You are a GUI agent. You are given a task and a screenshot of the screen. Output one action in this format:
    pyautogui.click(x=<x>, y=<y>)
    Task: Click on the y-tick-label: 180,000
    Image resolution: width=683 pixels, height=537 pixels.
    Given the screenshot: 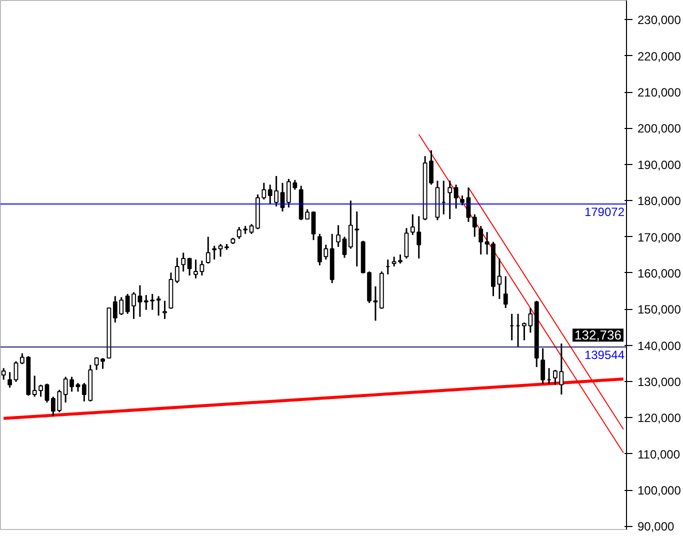 What is the action you would take?
    pyautogui.click(x=660, y=201)
    